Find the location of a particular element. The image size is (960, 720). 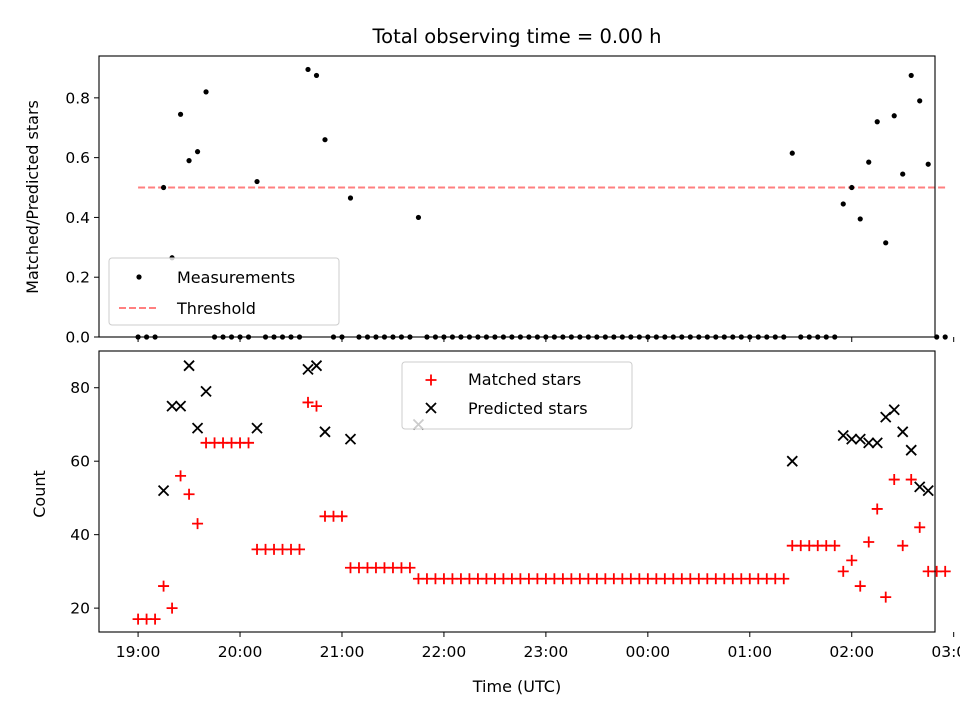

count-y-tick-label: 60 is located at coordinates (80, 462).